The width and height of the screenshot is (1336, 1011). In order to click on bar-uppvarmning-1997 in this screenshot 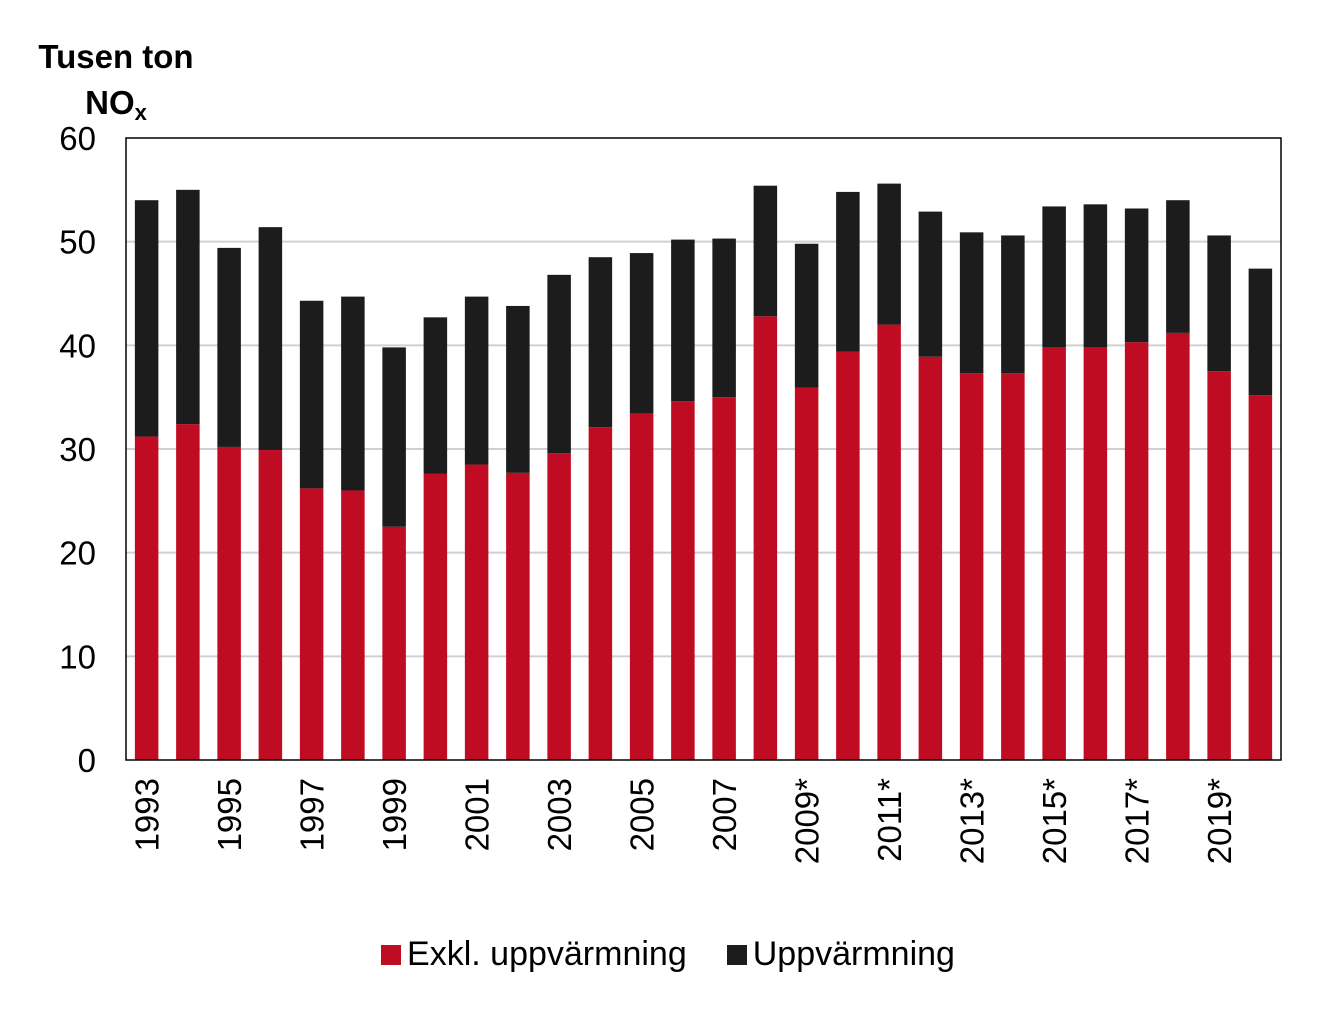, I will do `click(311, 394)`.